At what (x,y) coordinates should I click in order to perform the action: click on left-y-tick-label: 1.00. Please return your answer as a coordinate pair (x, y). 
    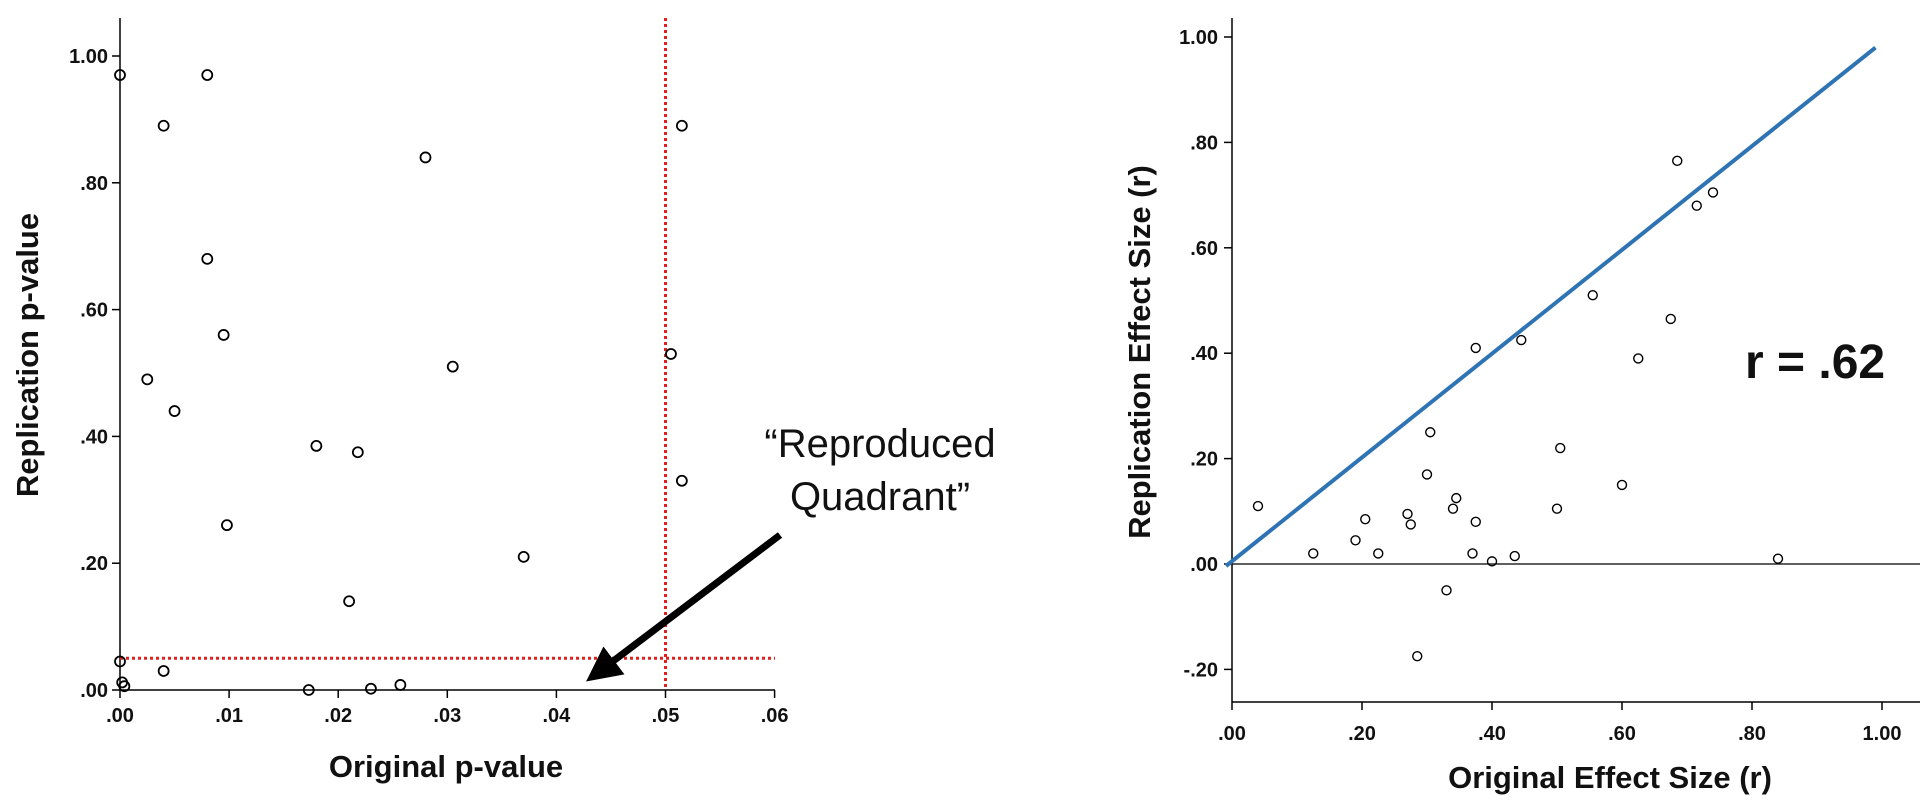
    Looking at the image, I should click on (88, 57).